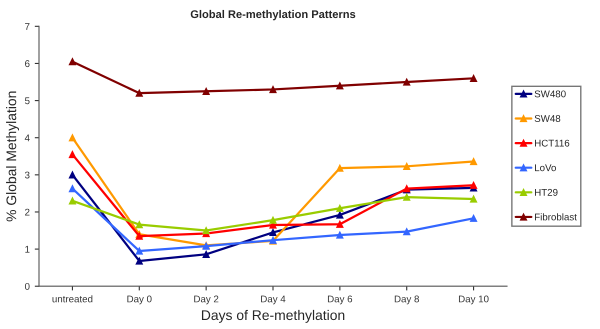 Image resolution: width=600 pixels, height=329 pixels. I want to click on y-tick-label: 1, so click(27, 249).